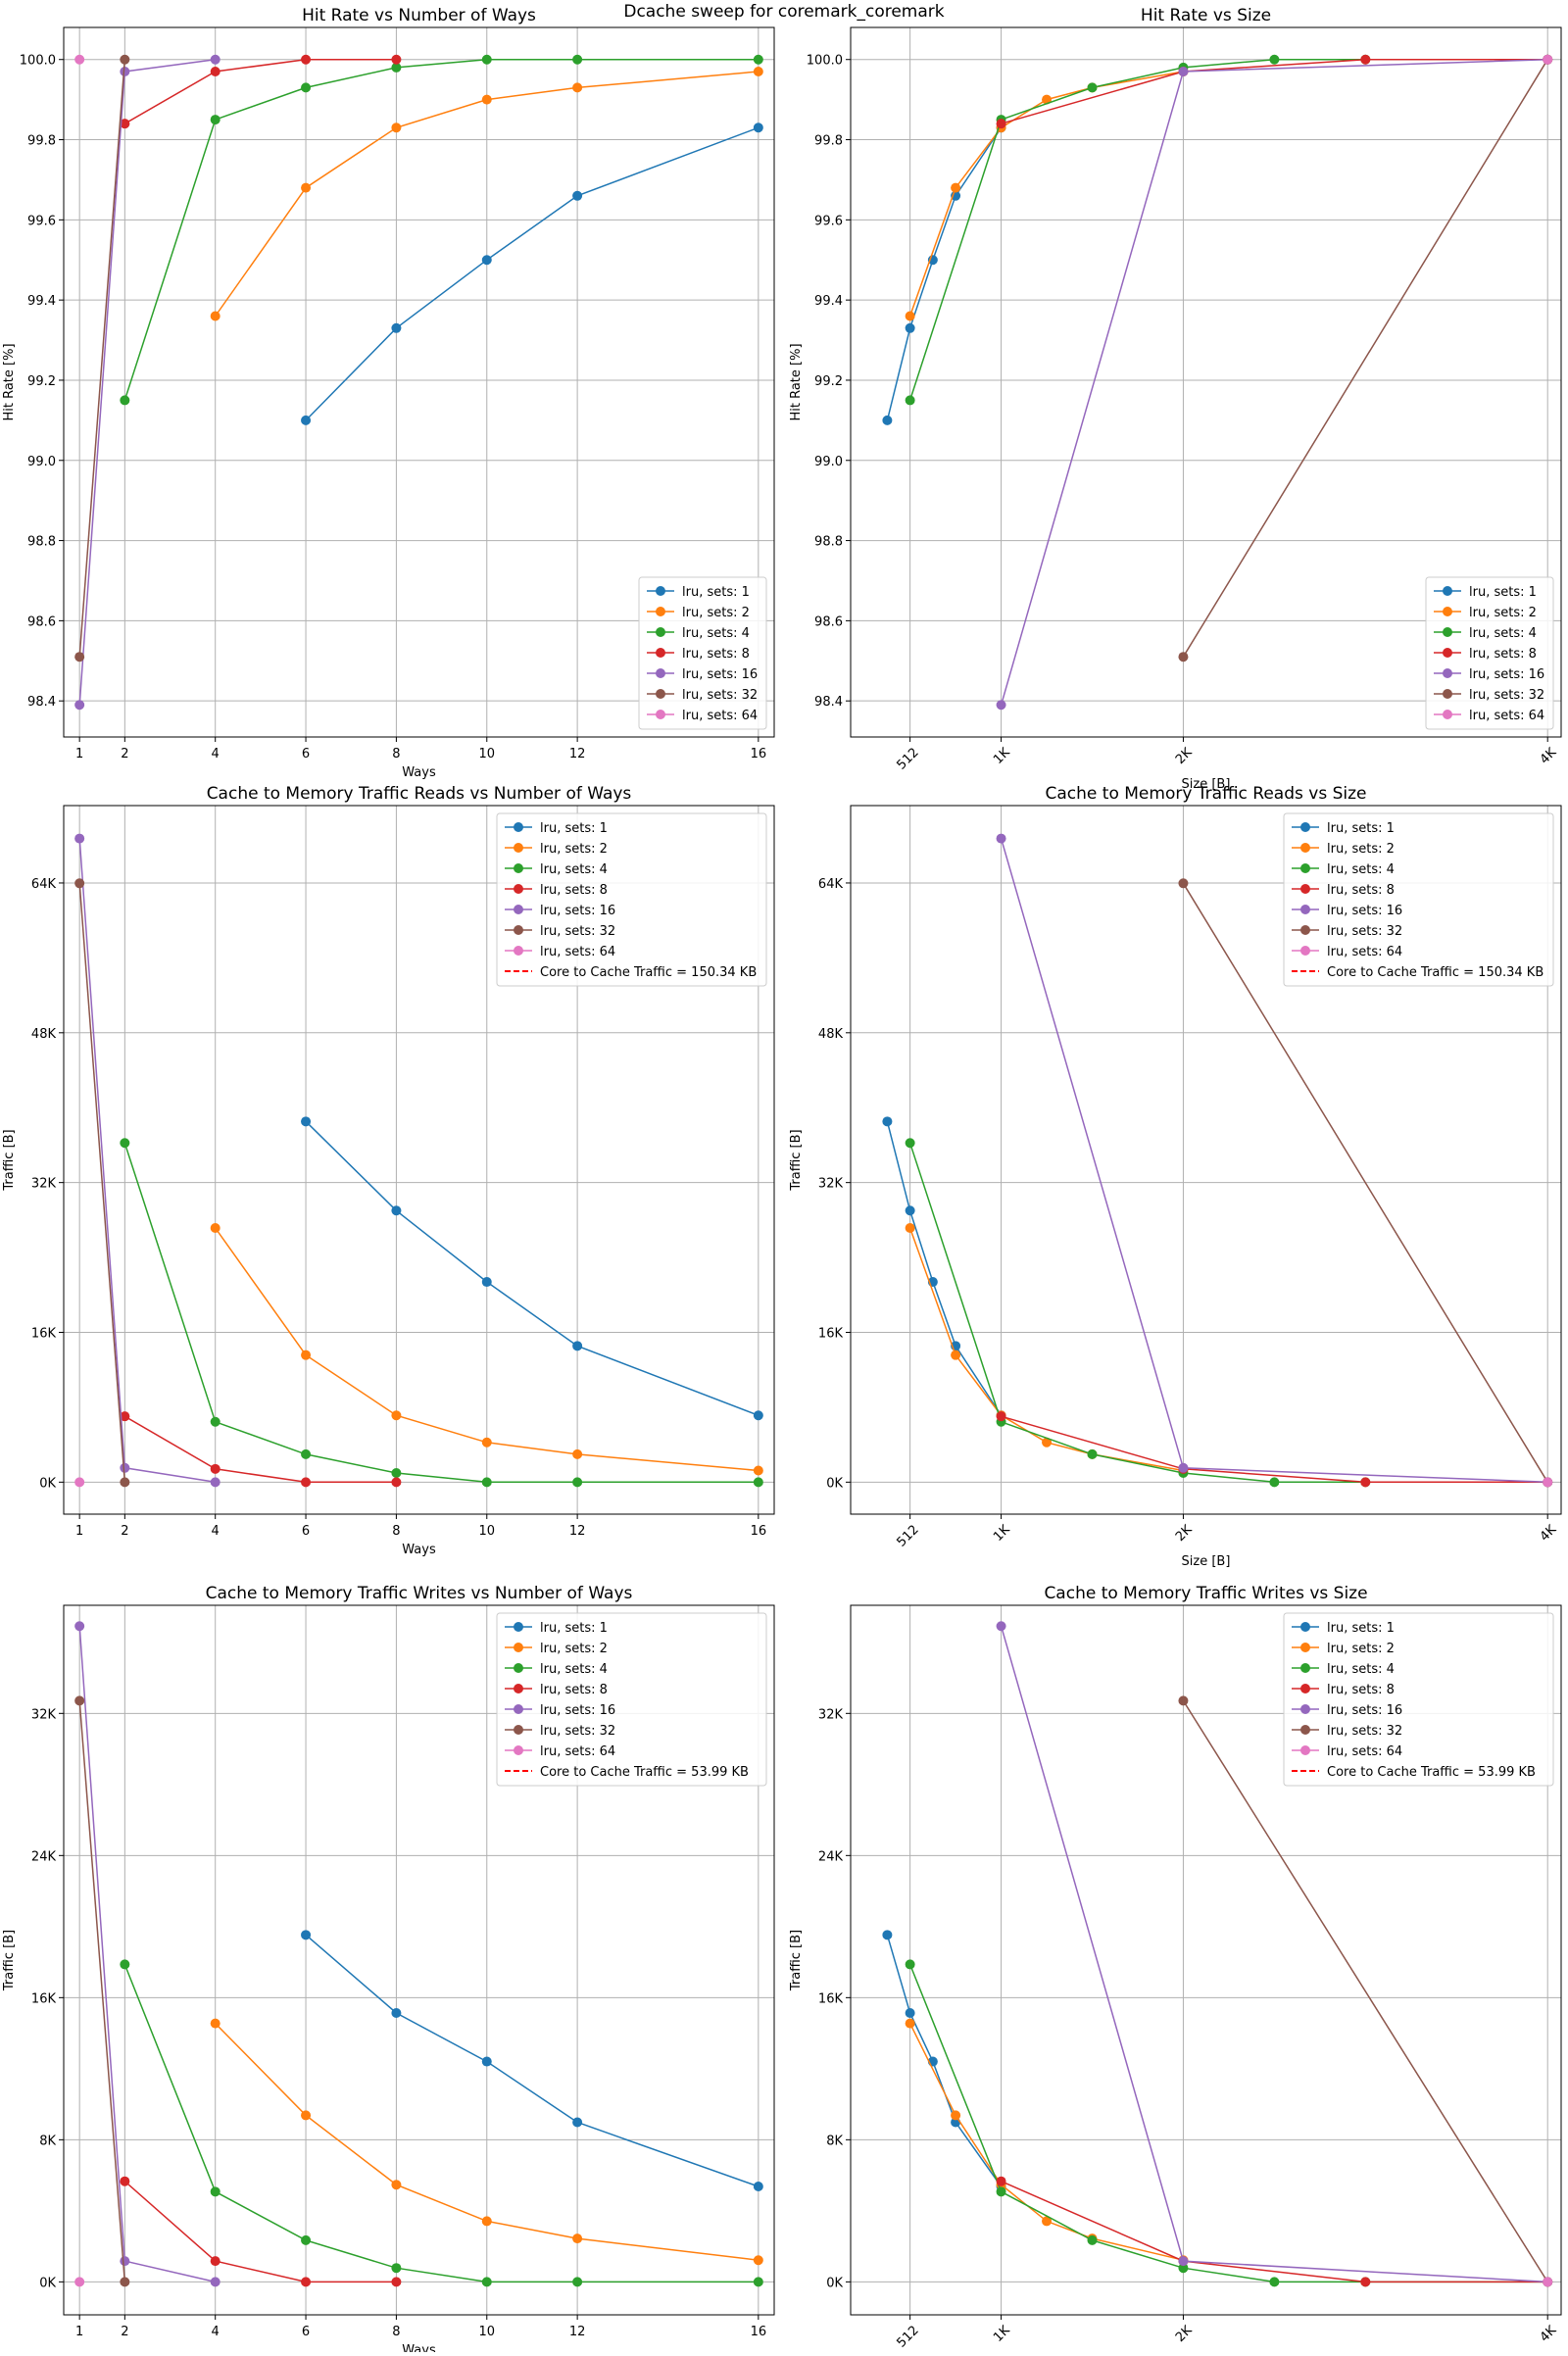 The image size is (1568, 2356). I want to click on chart-title: Cache to Memory Traffic Reads vs Size, so click(1206, 794).